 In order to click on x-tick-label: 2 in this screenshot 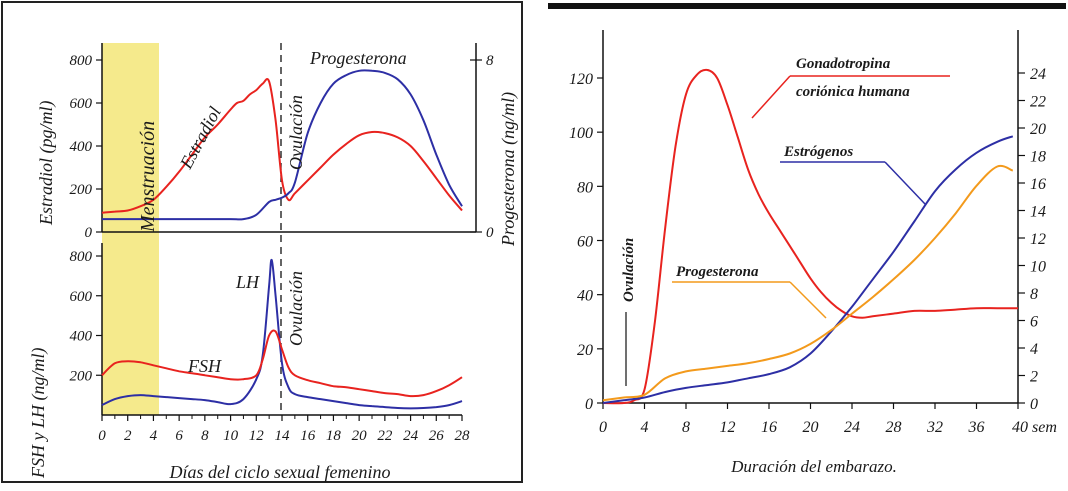, I will do `click(128, 436)`.